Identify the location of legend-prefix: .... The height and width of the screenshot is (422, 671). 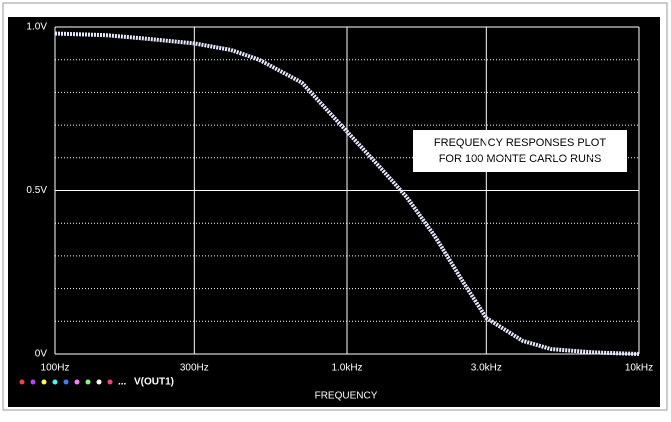
(122, 382).